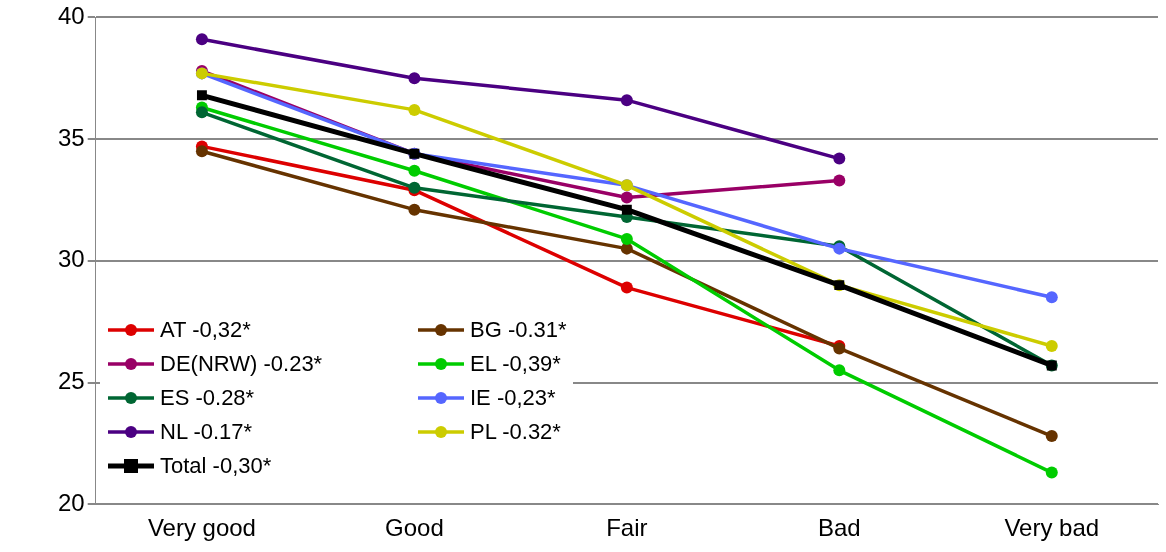 This screenshot has height=552, width=1166. I want to click on legend-label: DE(NRW) -0.23*, so click(241, 364).